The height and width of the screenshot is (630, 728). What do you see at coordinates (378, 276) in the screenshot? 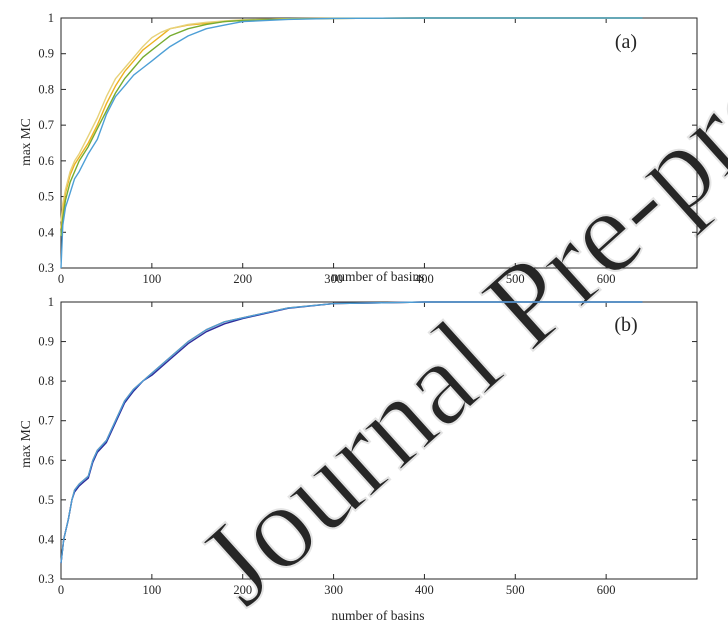
I see `x-axis-label-a: number of basins` at bounding box center [378, 276].